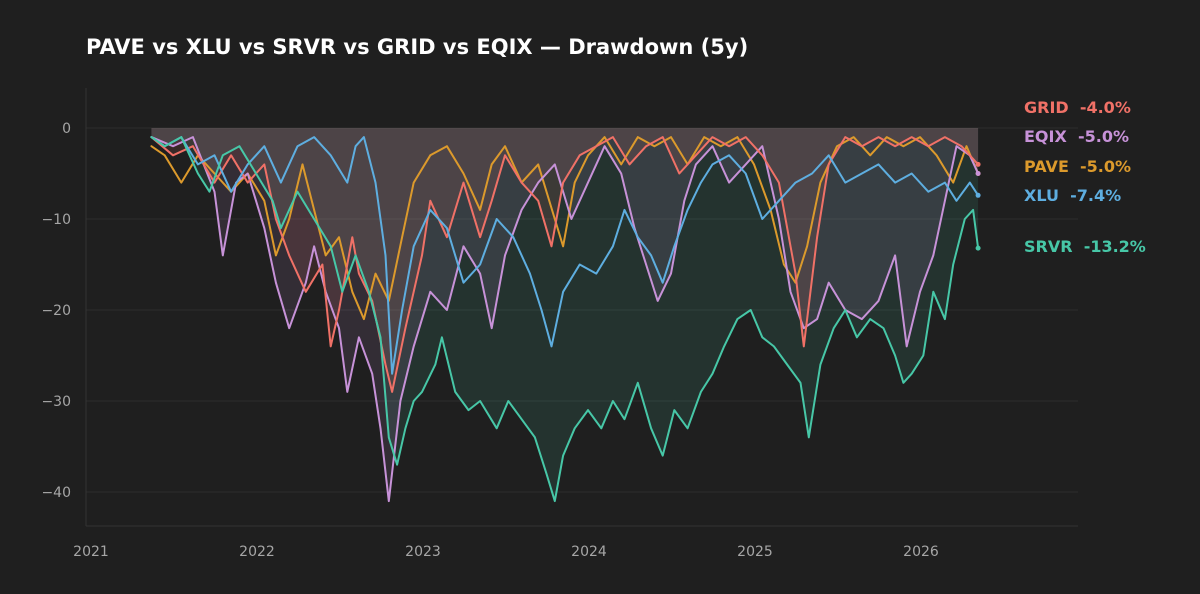 This screenshot has width=1200, height=594. Describe the element at coordinates (56, 220) in the screenshot. I see `y-tick-label: −10` at that location.